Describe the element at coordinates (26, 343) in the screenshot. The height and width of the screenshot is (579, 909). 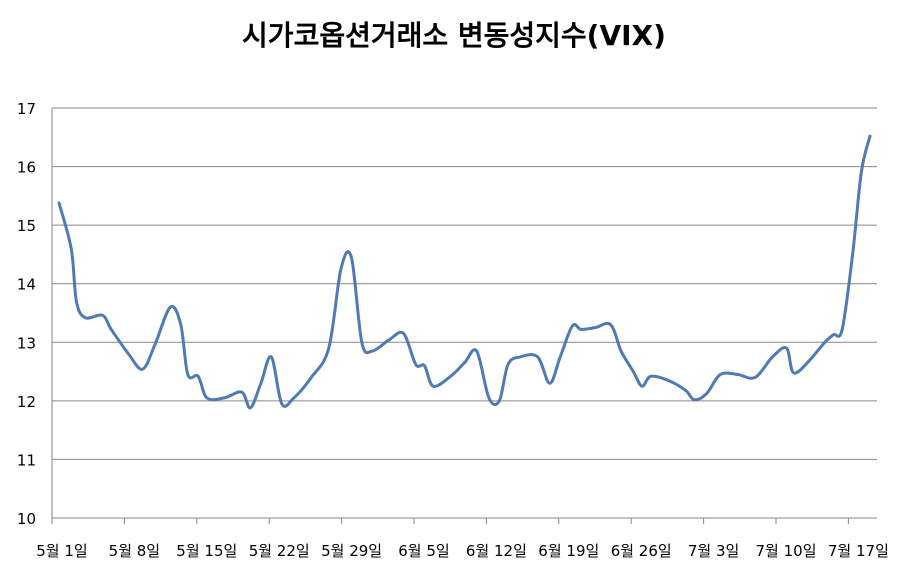
I see `y-tick-label: 13` at that location.